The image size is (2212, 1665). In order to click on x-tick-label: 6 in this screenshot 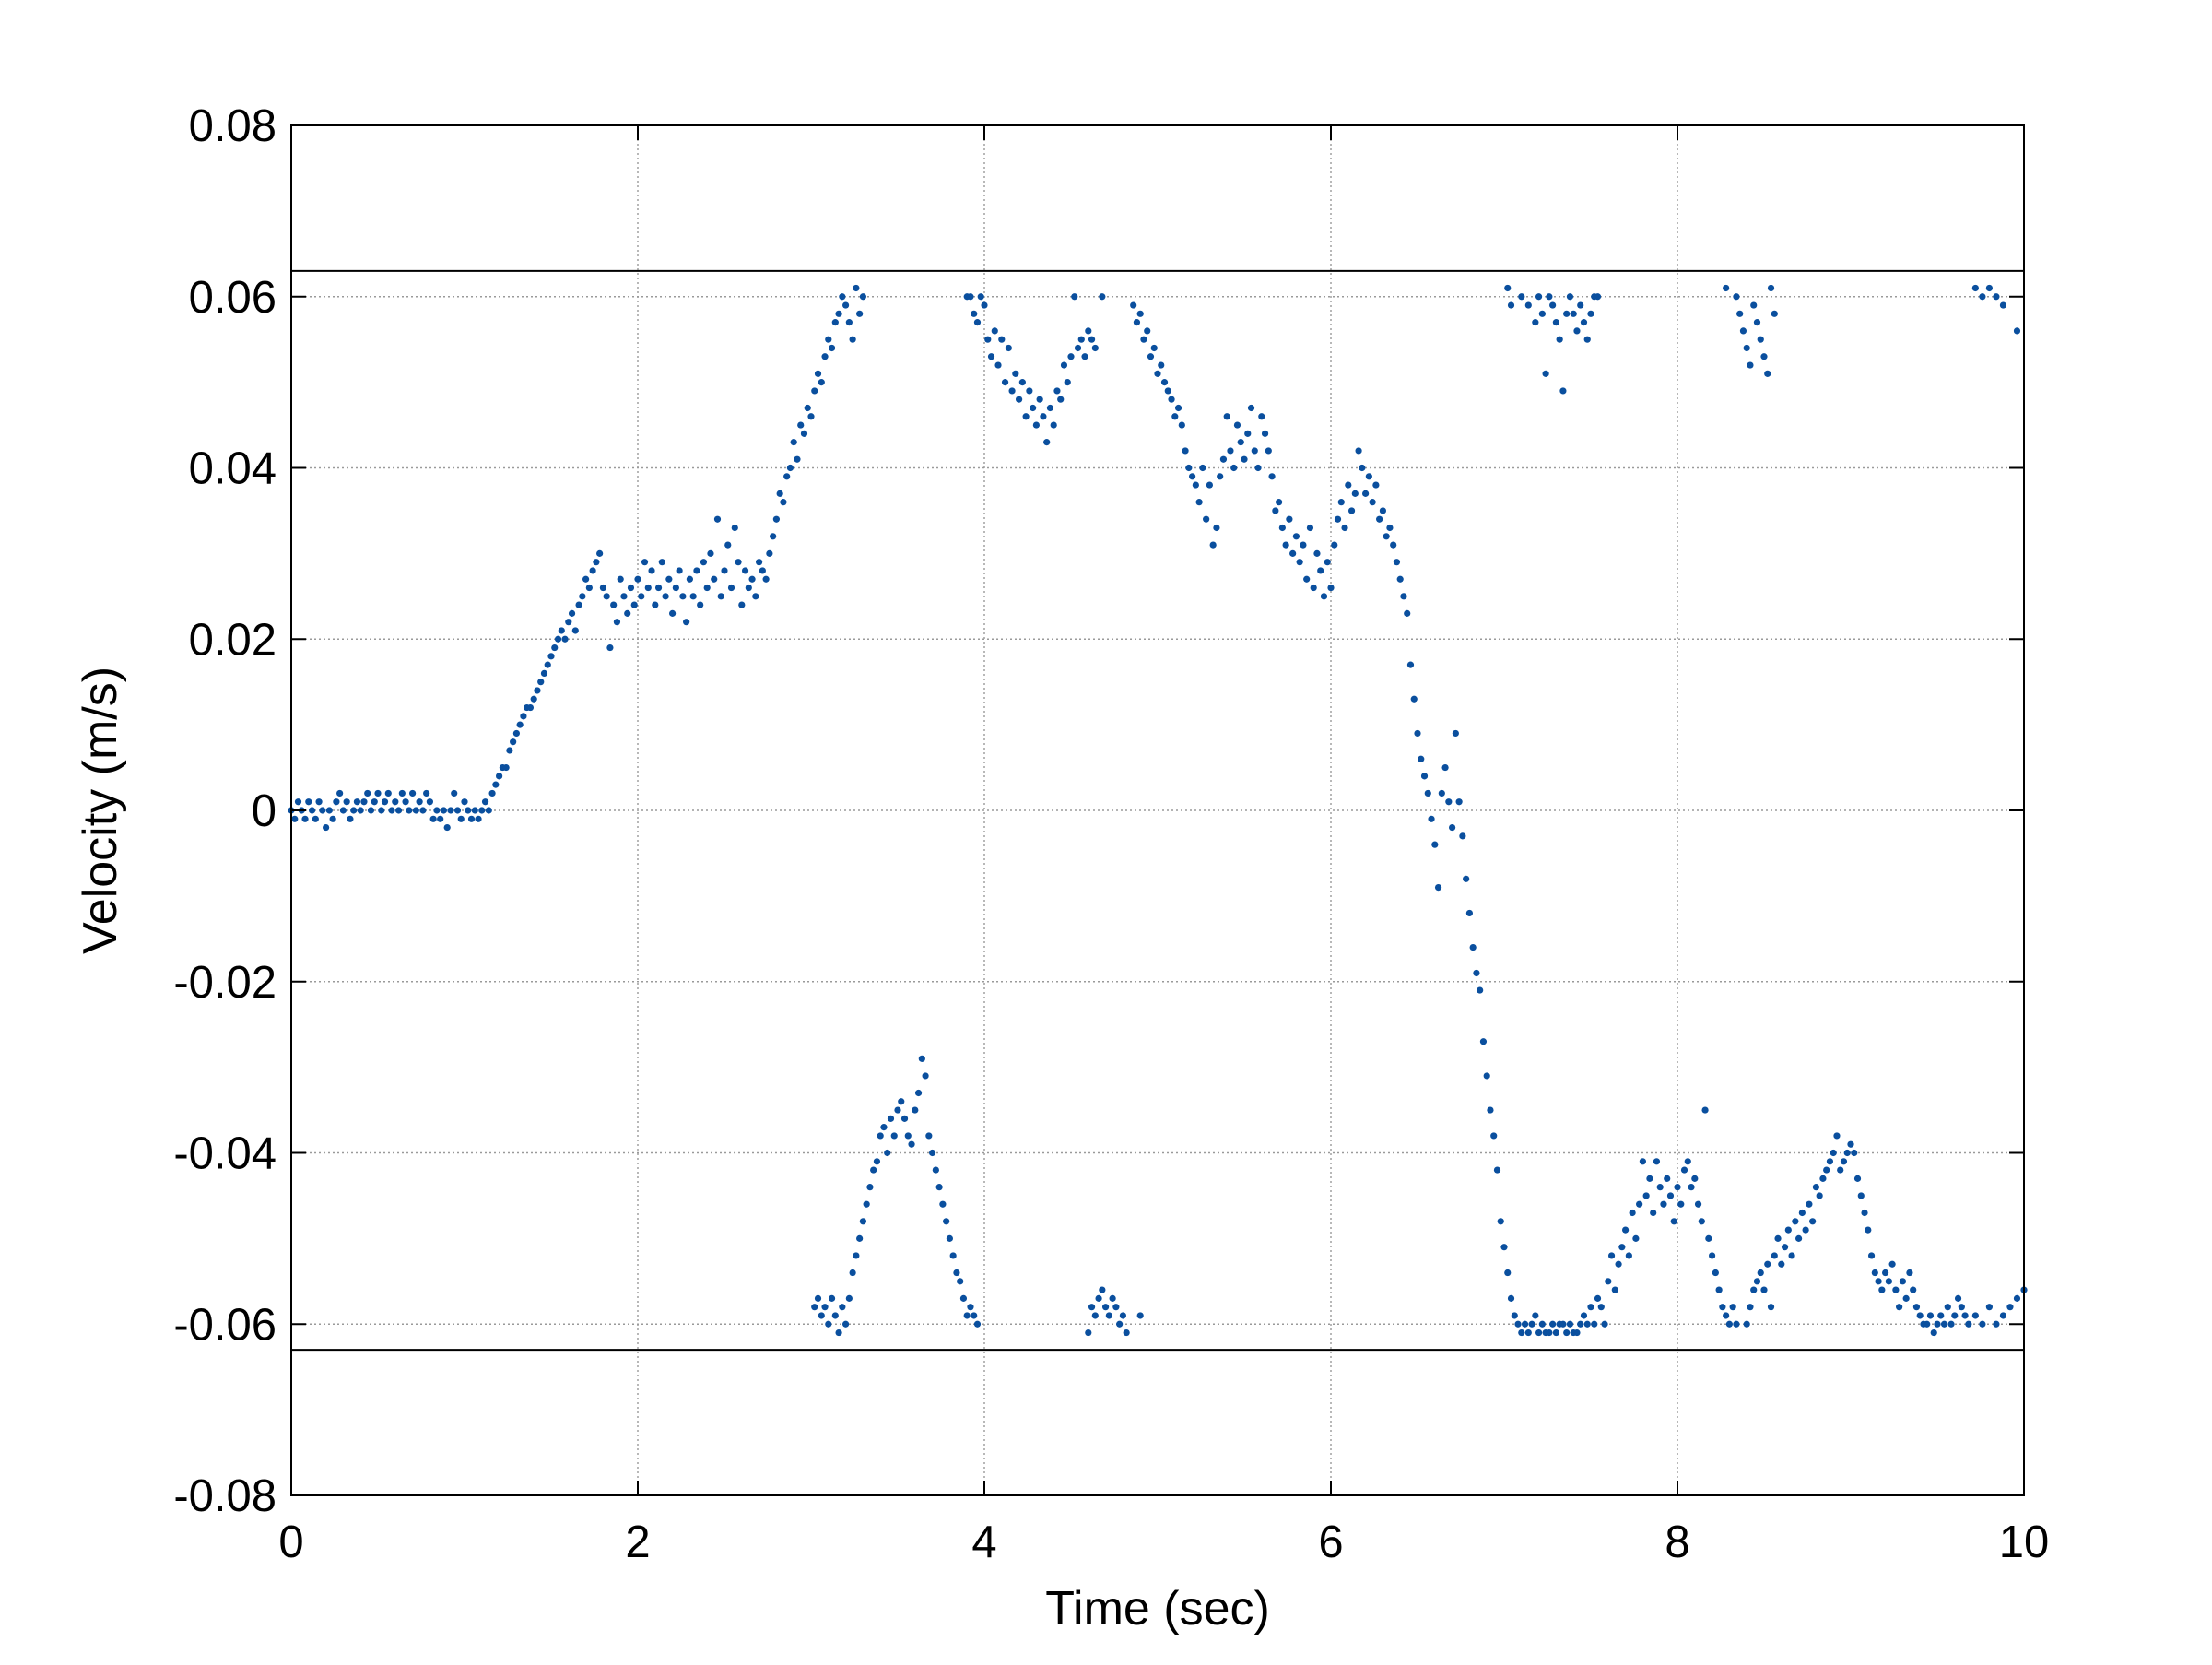, I will do `click(1330, 1542)`.